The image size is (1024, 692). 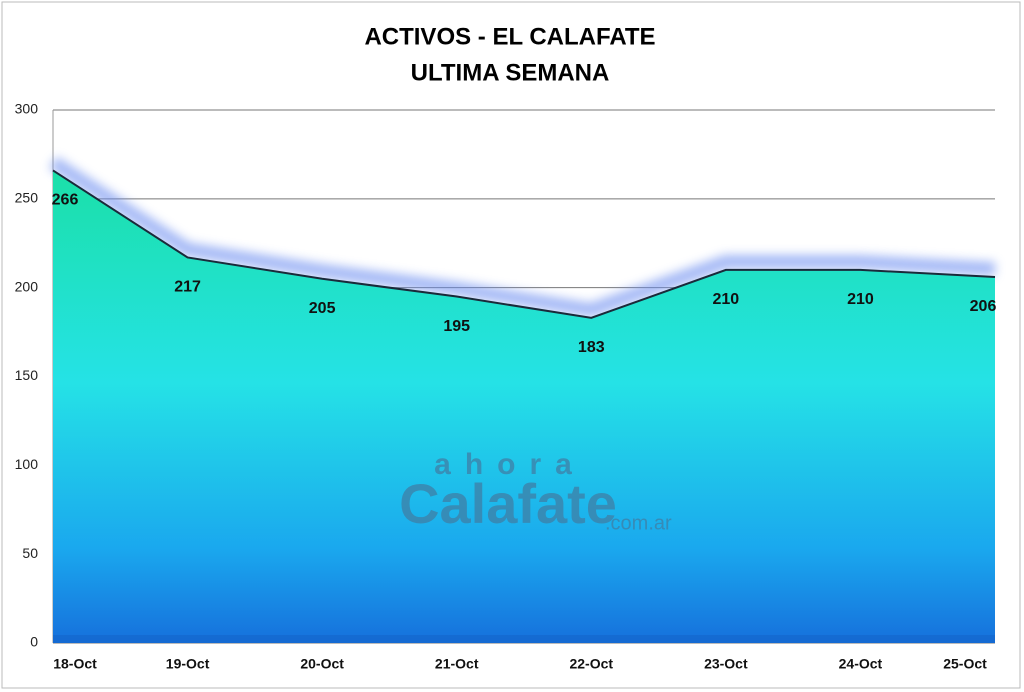 What do you see at coordinates (27, 464) in the screenshot?
I see `y-tick-label: 100` at bounding box center [27, 464].